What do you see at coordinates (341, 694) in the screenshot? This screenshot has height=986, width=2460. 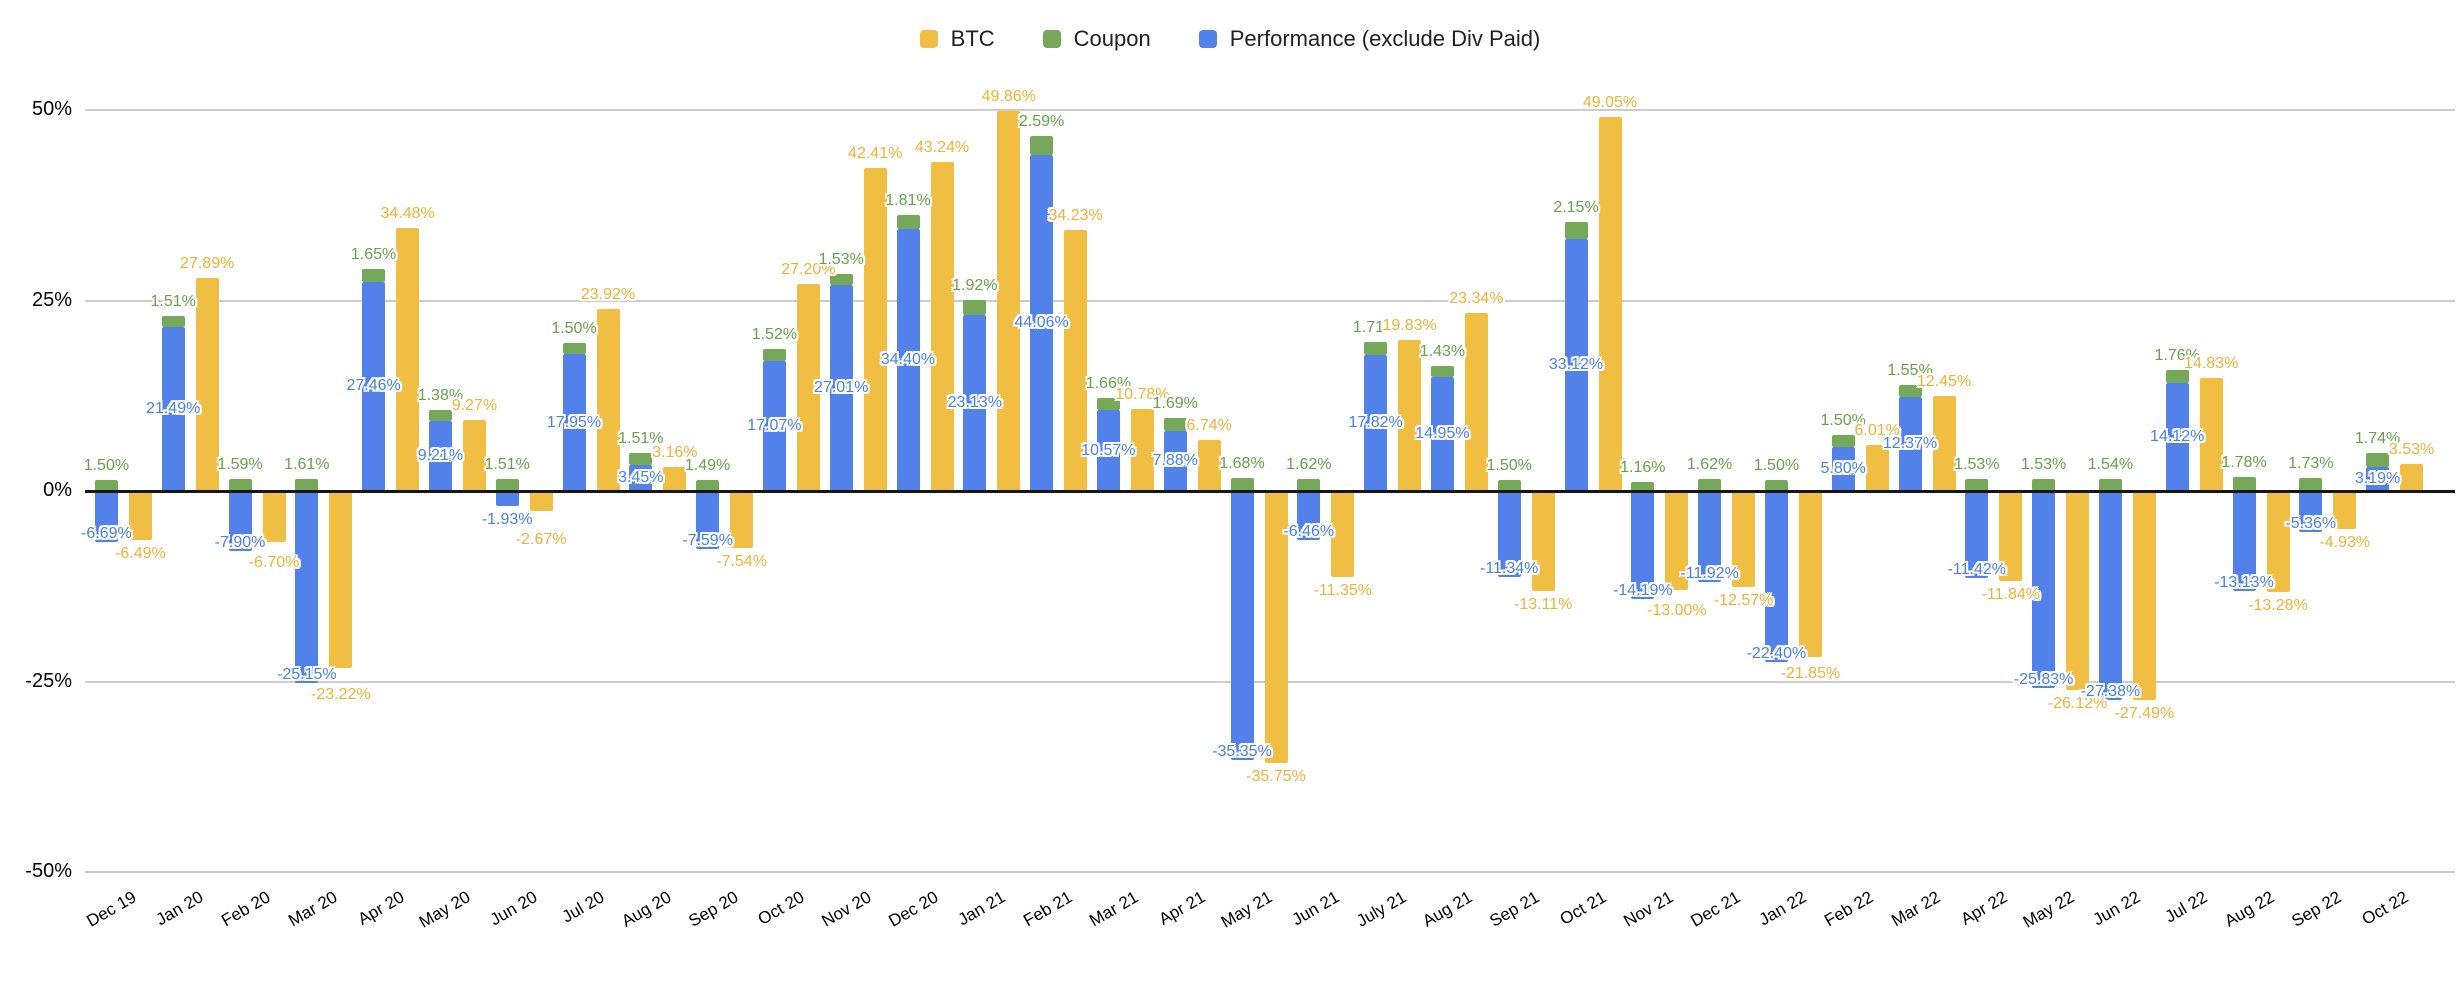 I see `data-label-btc: -23.22%` at bounding box center [341, 694].